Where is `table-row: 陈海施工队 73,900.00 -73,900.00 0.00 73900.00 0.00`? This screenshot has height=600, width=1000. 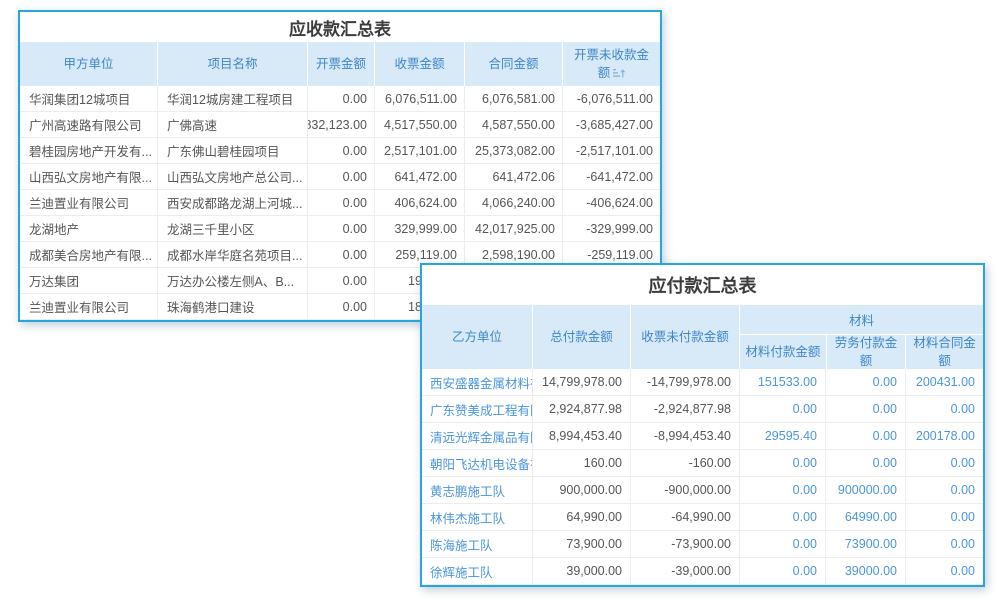 table-row: 陈海施工队 73,900.00 -73,900.00 0.00 73900.00 0.00 is located at coordinates (702, 544).